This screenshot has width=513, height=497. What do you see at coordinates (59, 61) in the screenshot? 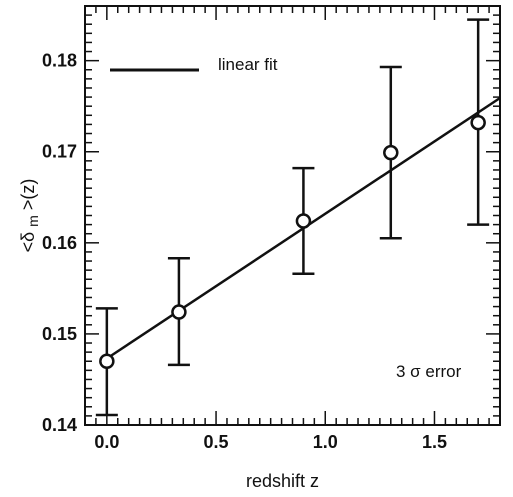
I see `y-tick-label: 0.18` at bounding box center [59, 61].